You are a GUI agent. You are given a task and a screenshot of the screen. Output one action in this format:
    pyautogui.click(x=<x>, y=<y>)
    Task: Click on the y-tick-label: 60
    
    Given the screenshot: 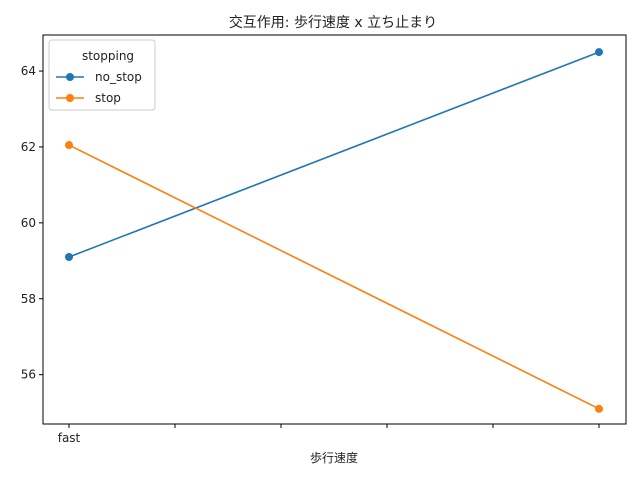 What is the action you would take?
    pyautogui.click(x=28, y=223)
    